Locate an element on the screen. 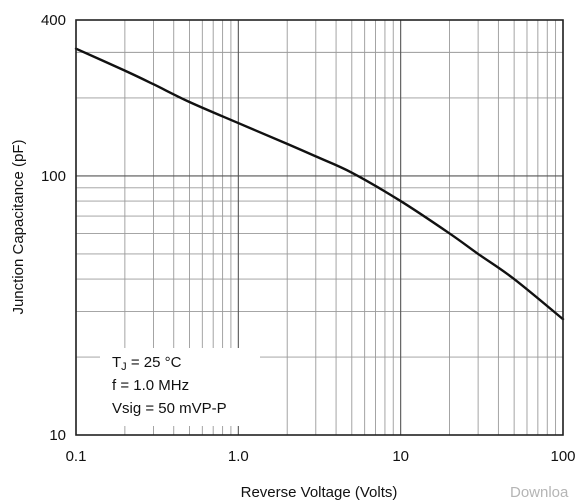 The width and height of the screenshot is (579, 502). watermark-text: Downloa is located at coordinates (539, 492).